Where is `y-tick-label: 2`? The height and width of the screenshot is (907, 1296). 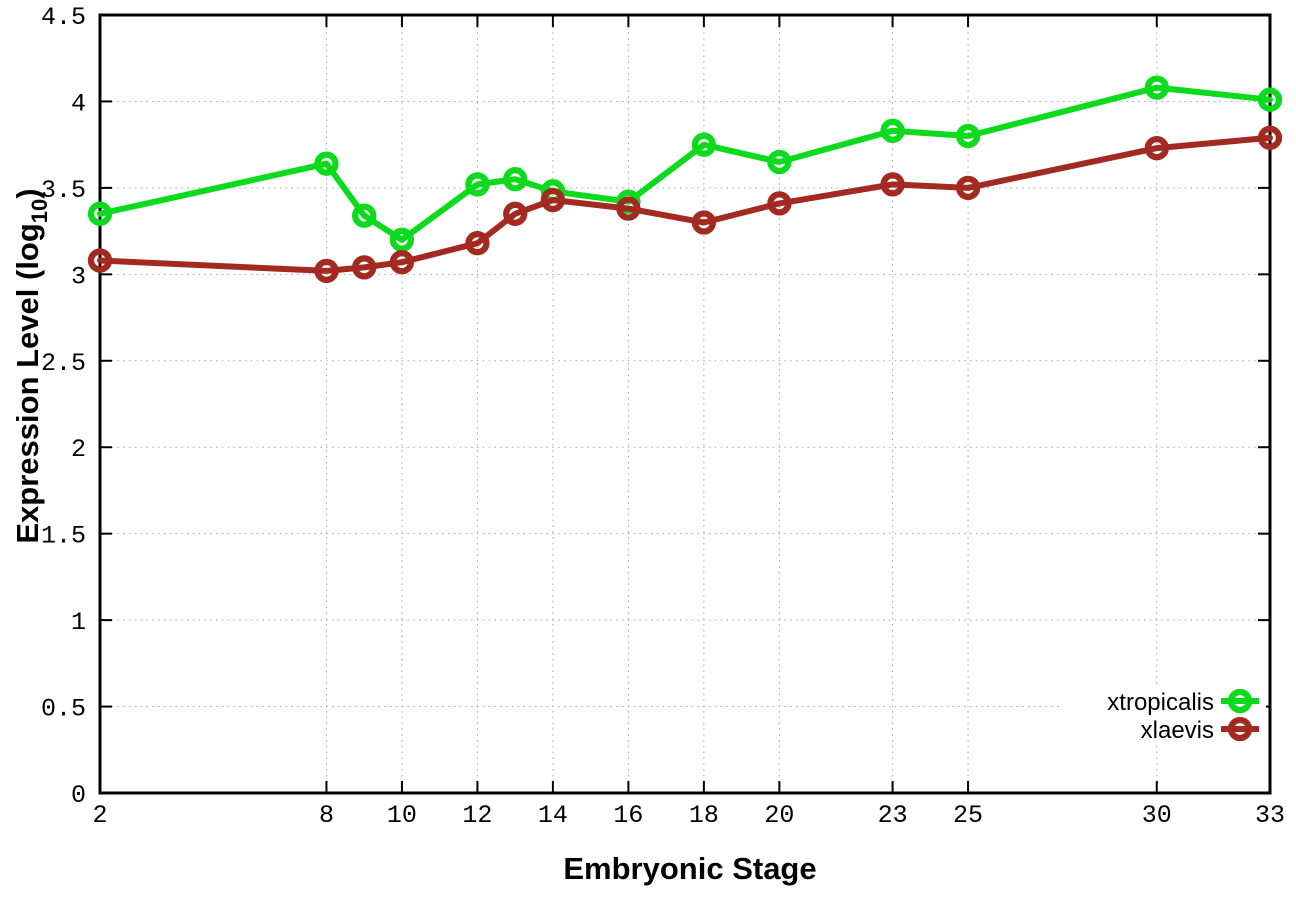
y-tick-label: 2 is located at coordinates (78, 449).